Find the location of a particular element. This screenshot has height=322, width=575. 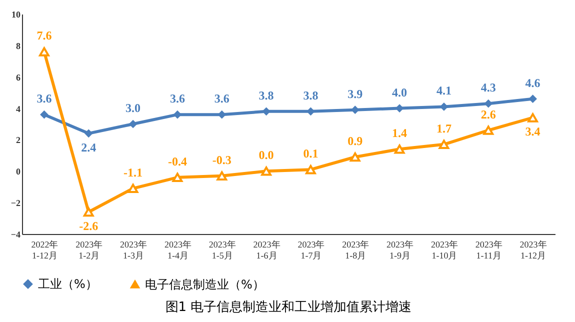

y-tick-label: 0 is located at coordinates (18, 171).